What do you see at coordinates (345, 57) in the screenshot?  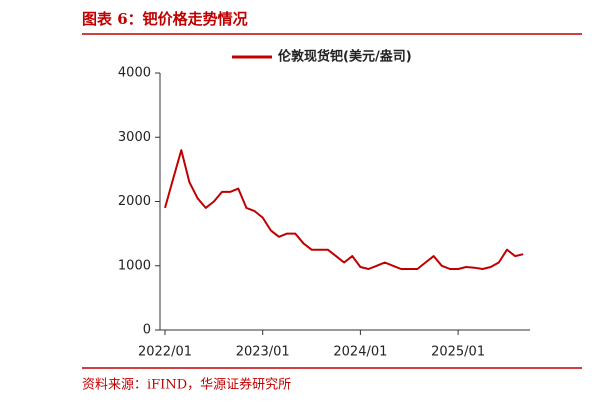 I see `legend-label: 伦敦现货钯(美元/盎司)` at bounding box center [345, 57].